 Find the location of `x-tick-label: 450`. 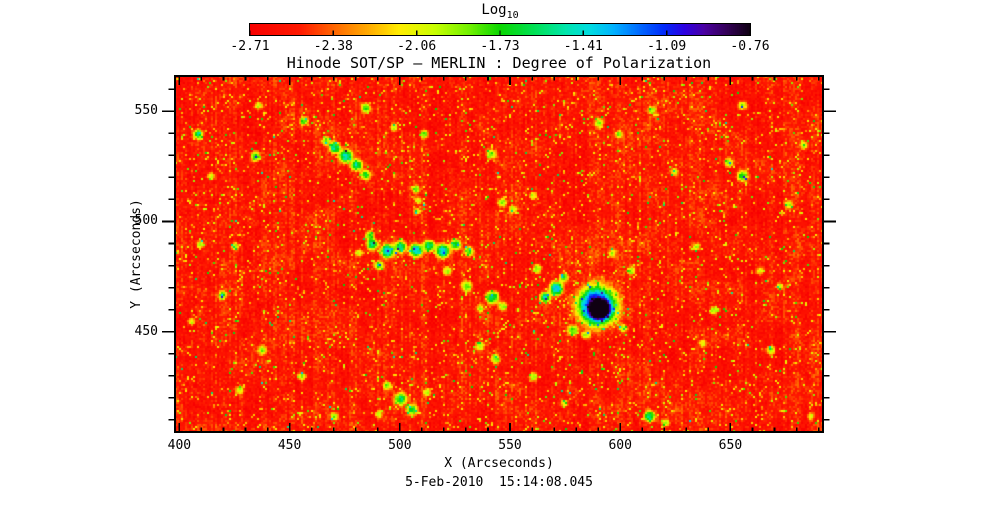

x-tick-label: 450 is located at coordinates (289, 445).